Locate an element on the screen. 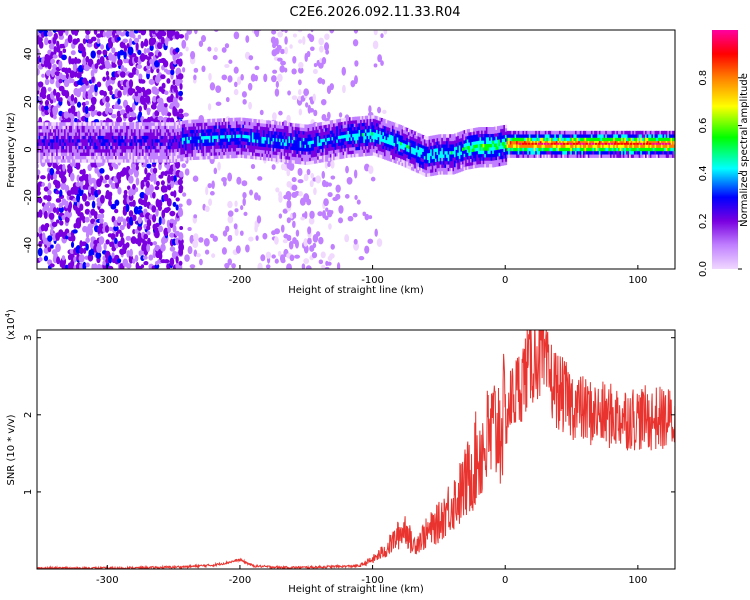  spectrogram-cell-2058 is located at coordinates (76, 130).